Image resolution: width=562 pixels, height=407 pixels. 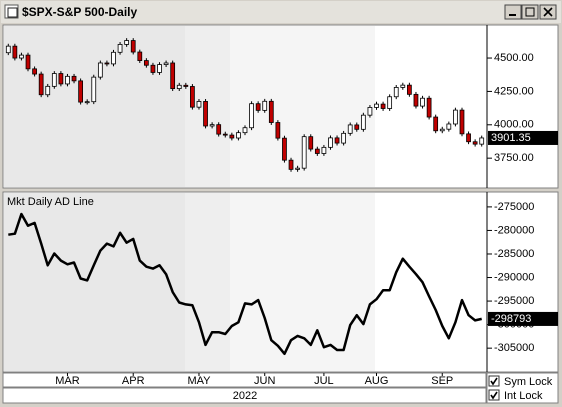 I want to click on y-tick-label: 4500.00, so click(x=514, y=58).